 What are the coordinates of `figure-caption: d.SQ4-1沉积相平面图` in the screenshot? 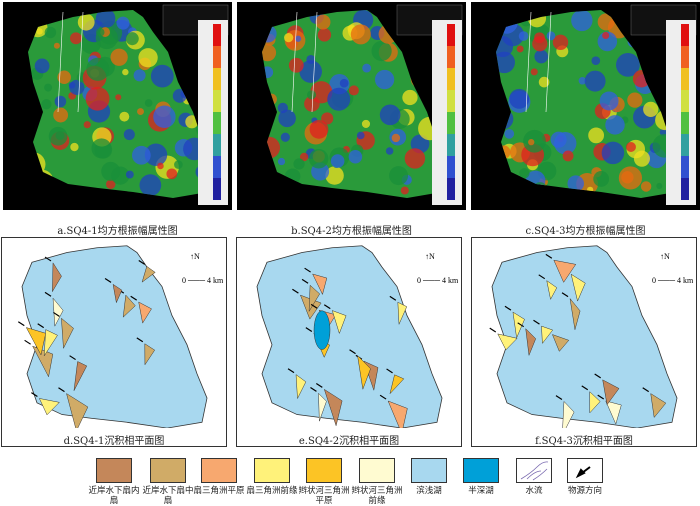 It's located at (114, 441).